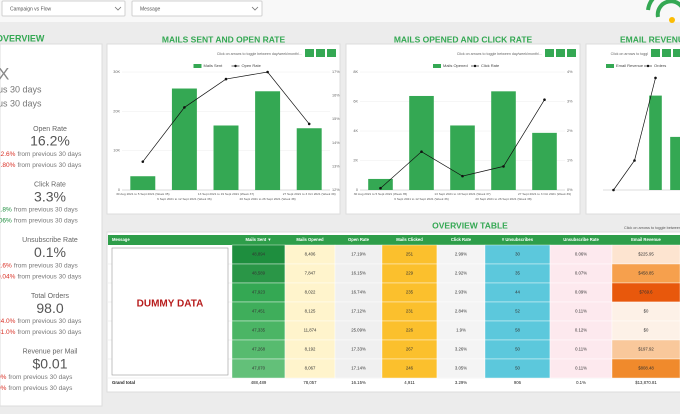 Image resolution: width=680 pixels, height=414 pixels. What do you see at coordinates (410, 311) in the screenshot?
I see `cell-text: 231` at bounding box center [410, 311].